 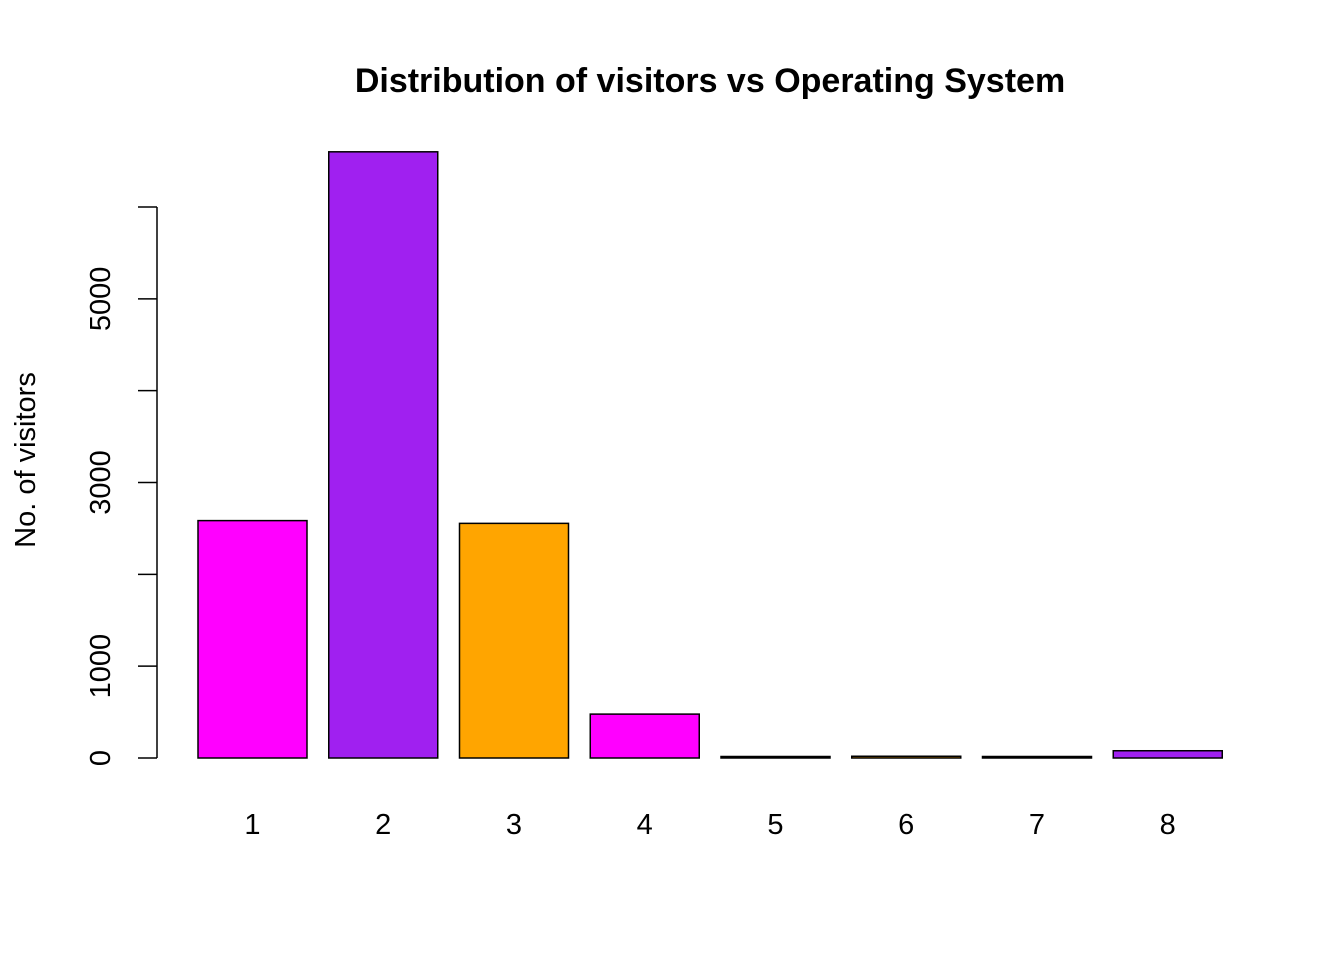 What do you see at coordinates (1037, 825) in the screenshot?
I see `x-tick-label: 7` at bounding box center [1037, 825].